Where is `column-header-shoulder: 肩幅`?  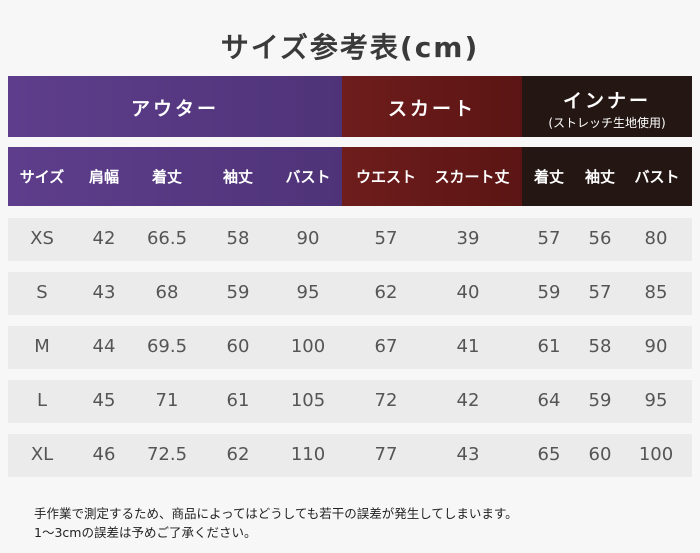 column-header-shoulder: 肩幅 is located at coordinates (104, 177).